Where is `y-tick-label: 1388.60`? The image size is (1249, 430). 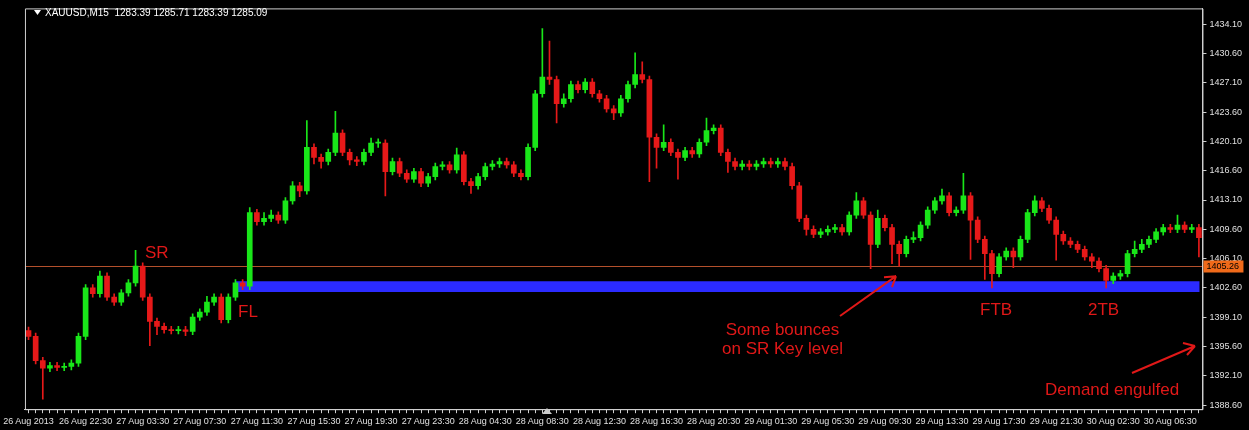 y-tick-label: 1388.60 is located at coordinates (1226, 404).